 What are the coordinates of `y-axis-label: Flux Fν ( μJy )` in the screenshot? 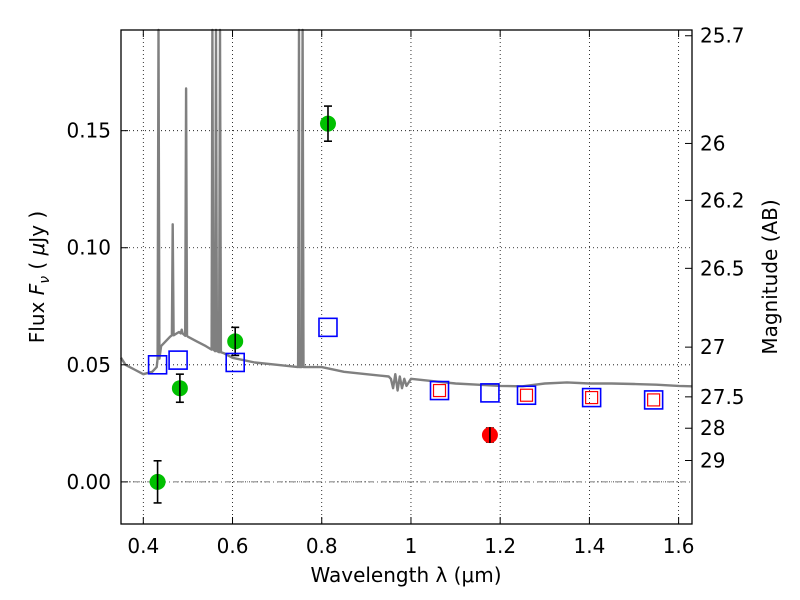 It's located at (39, 277).